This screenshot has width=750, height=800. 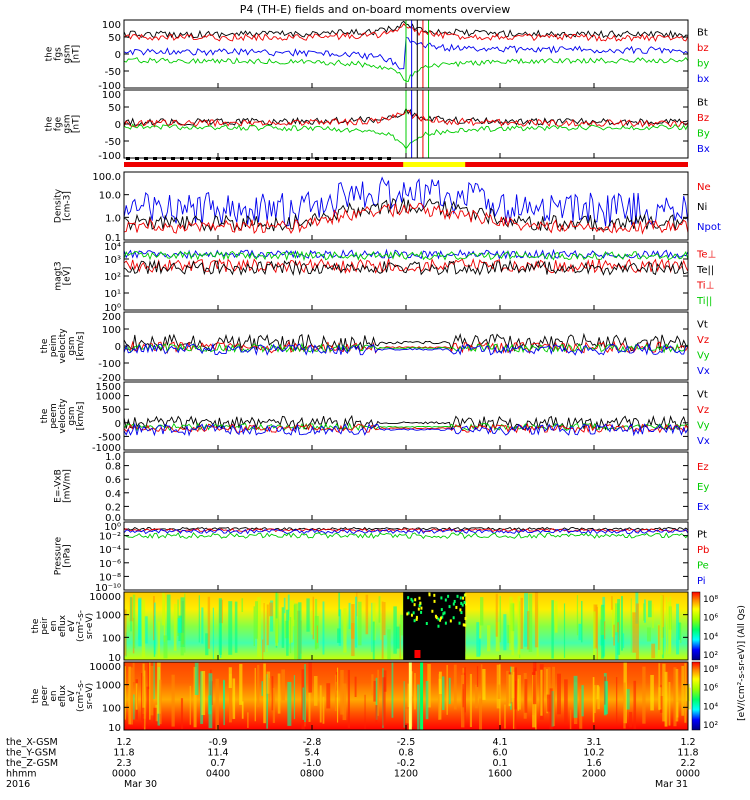 I want to click on y-axis-label: the peir en eflux eV (cm²-s-sr-eV), so click(x=63, y=626).